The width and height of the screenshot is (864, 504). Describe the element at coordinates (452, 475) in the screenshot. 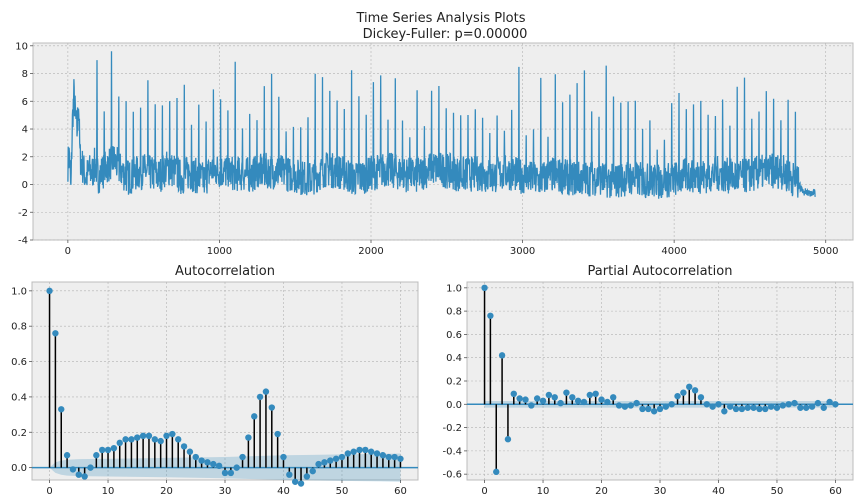

I see `pacf-y-tick-label: -0.6` at that location.